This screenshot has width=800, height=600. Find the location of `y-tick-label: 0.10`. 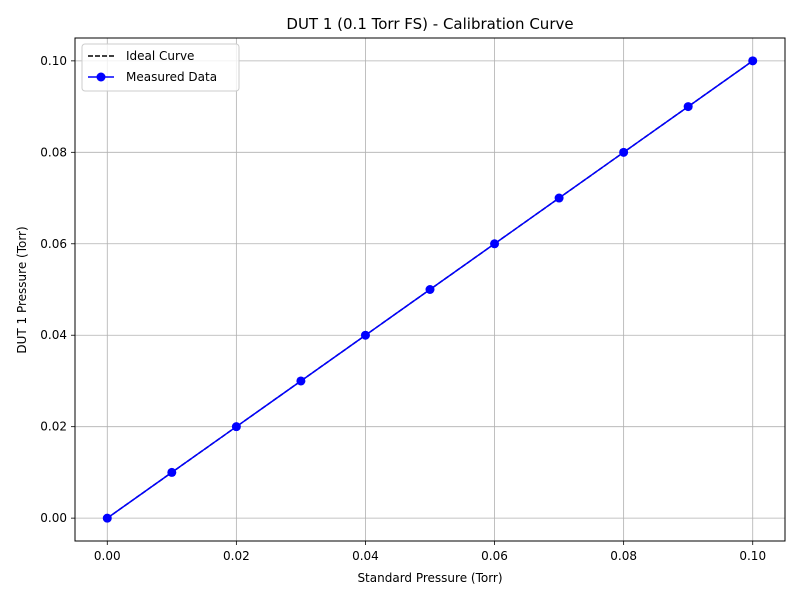

y-tick-label: 0.10 is located at coordinates (53, 61).